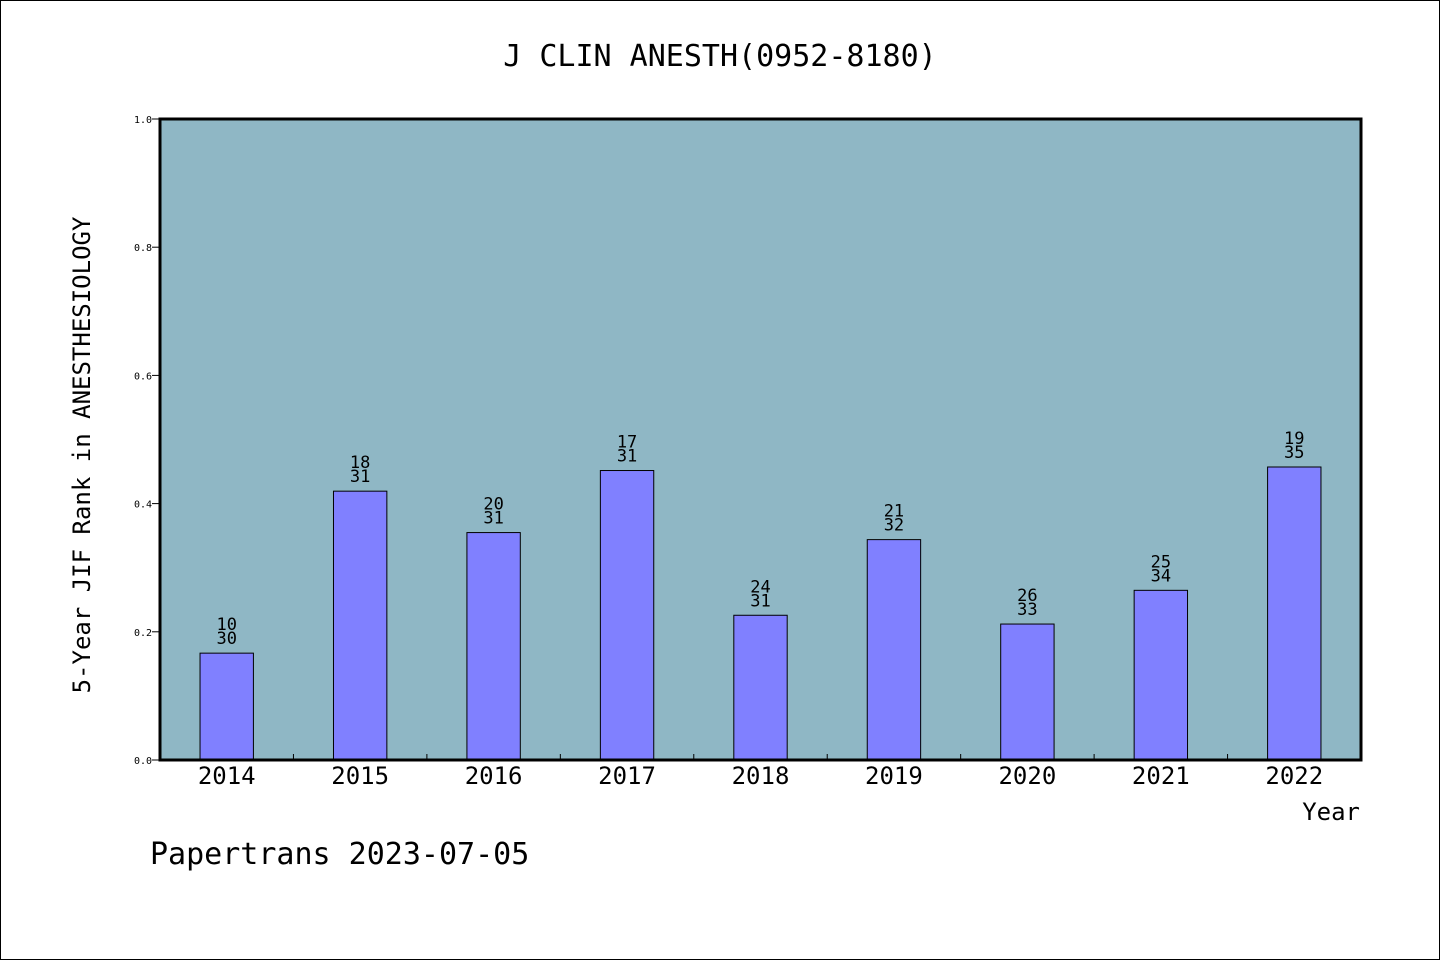 The image size is (1440, 960). I want to click on bar-total-label: 33, so click(1027, 610).